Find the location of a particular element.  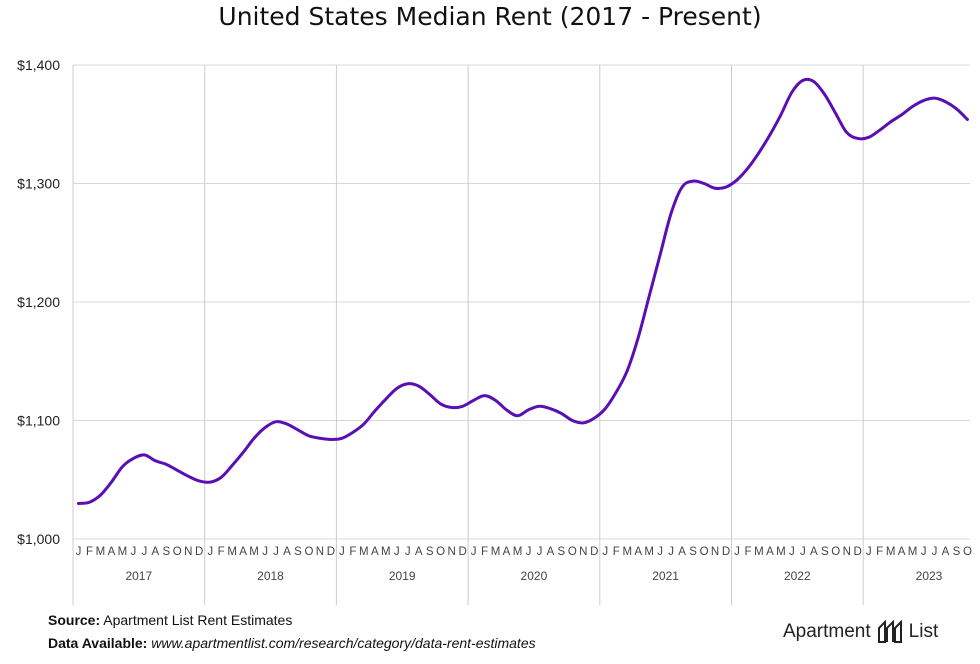

year-label: 2017 is located at coordinates (138, 576).